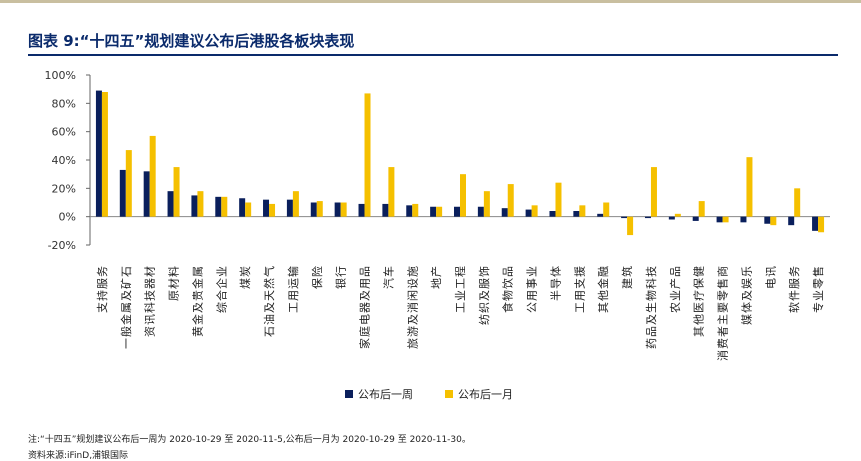 The image size is (861, 461). Describe the element at coordinates (341, 277) in the screenshot. I see `x-tick-label: 银行` at that location.